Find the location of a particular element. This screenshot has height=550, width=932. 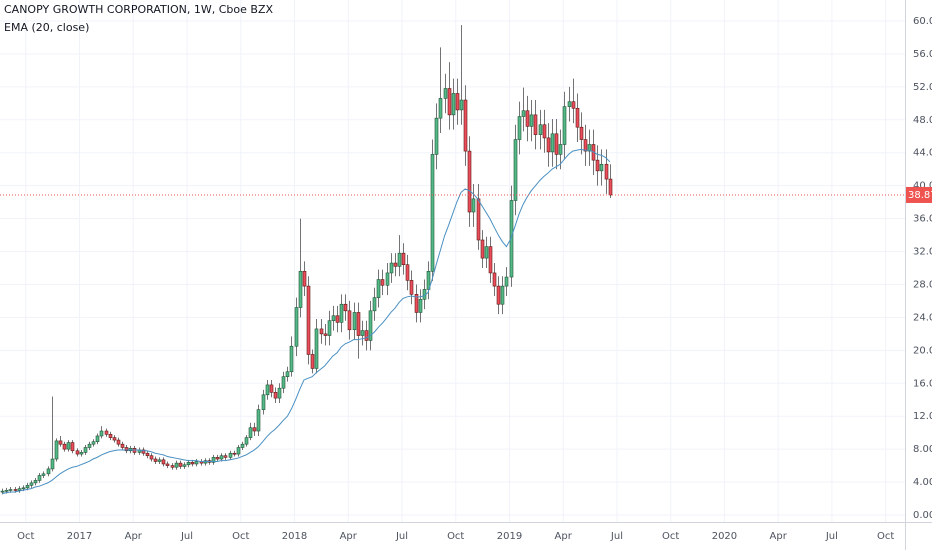

last-price-box is located at coordinates (919, 194).